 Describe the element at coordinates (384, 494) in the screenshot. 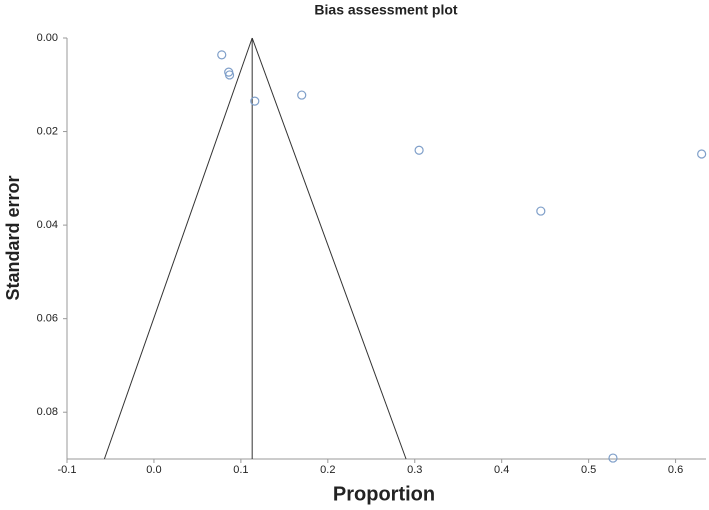

I see `x-axis-label: Proportion` at that location.